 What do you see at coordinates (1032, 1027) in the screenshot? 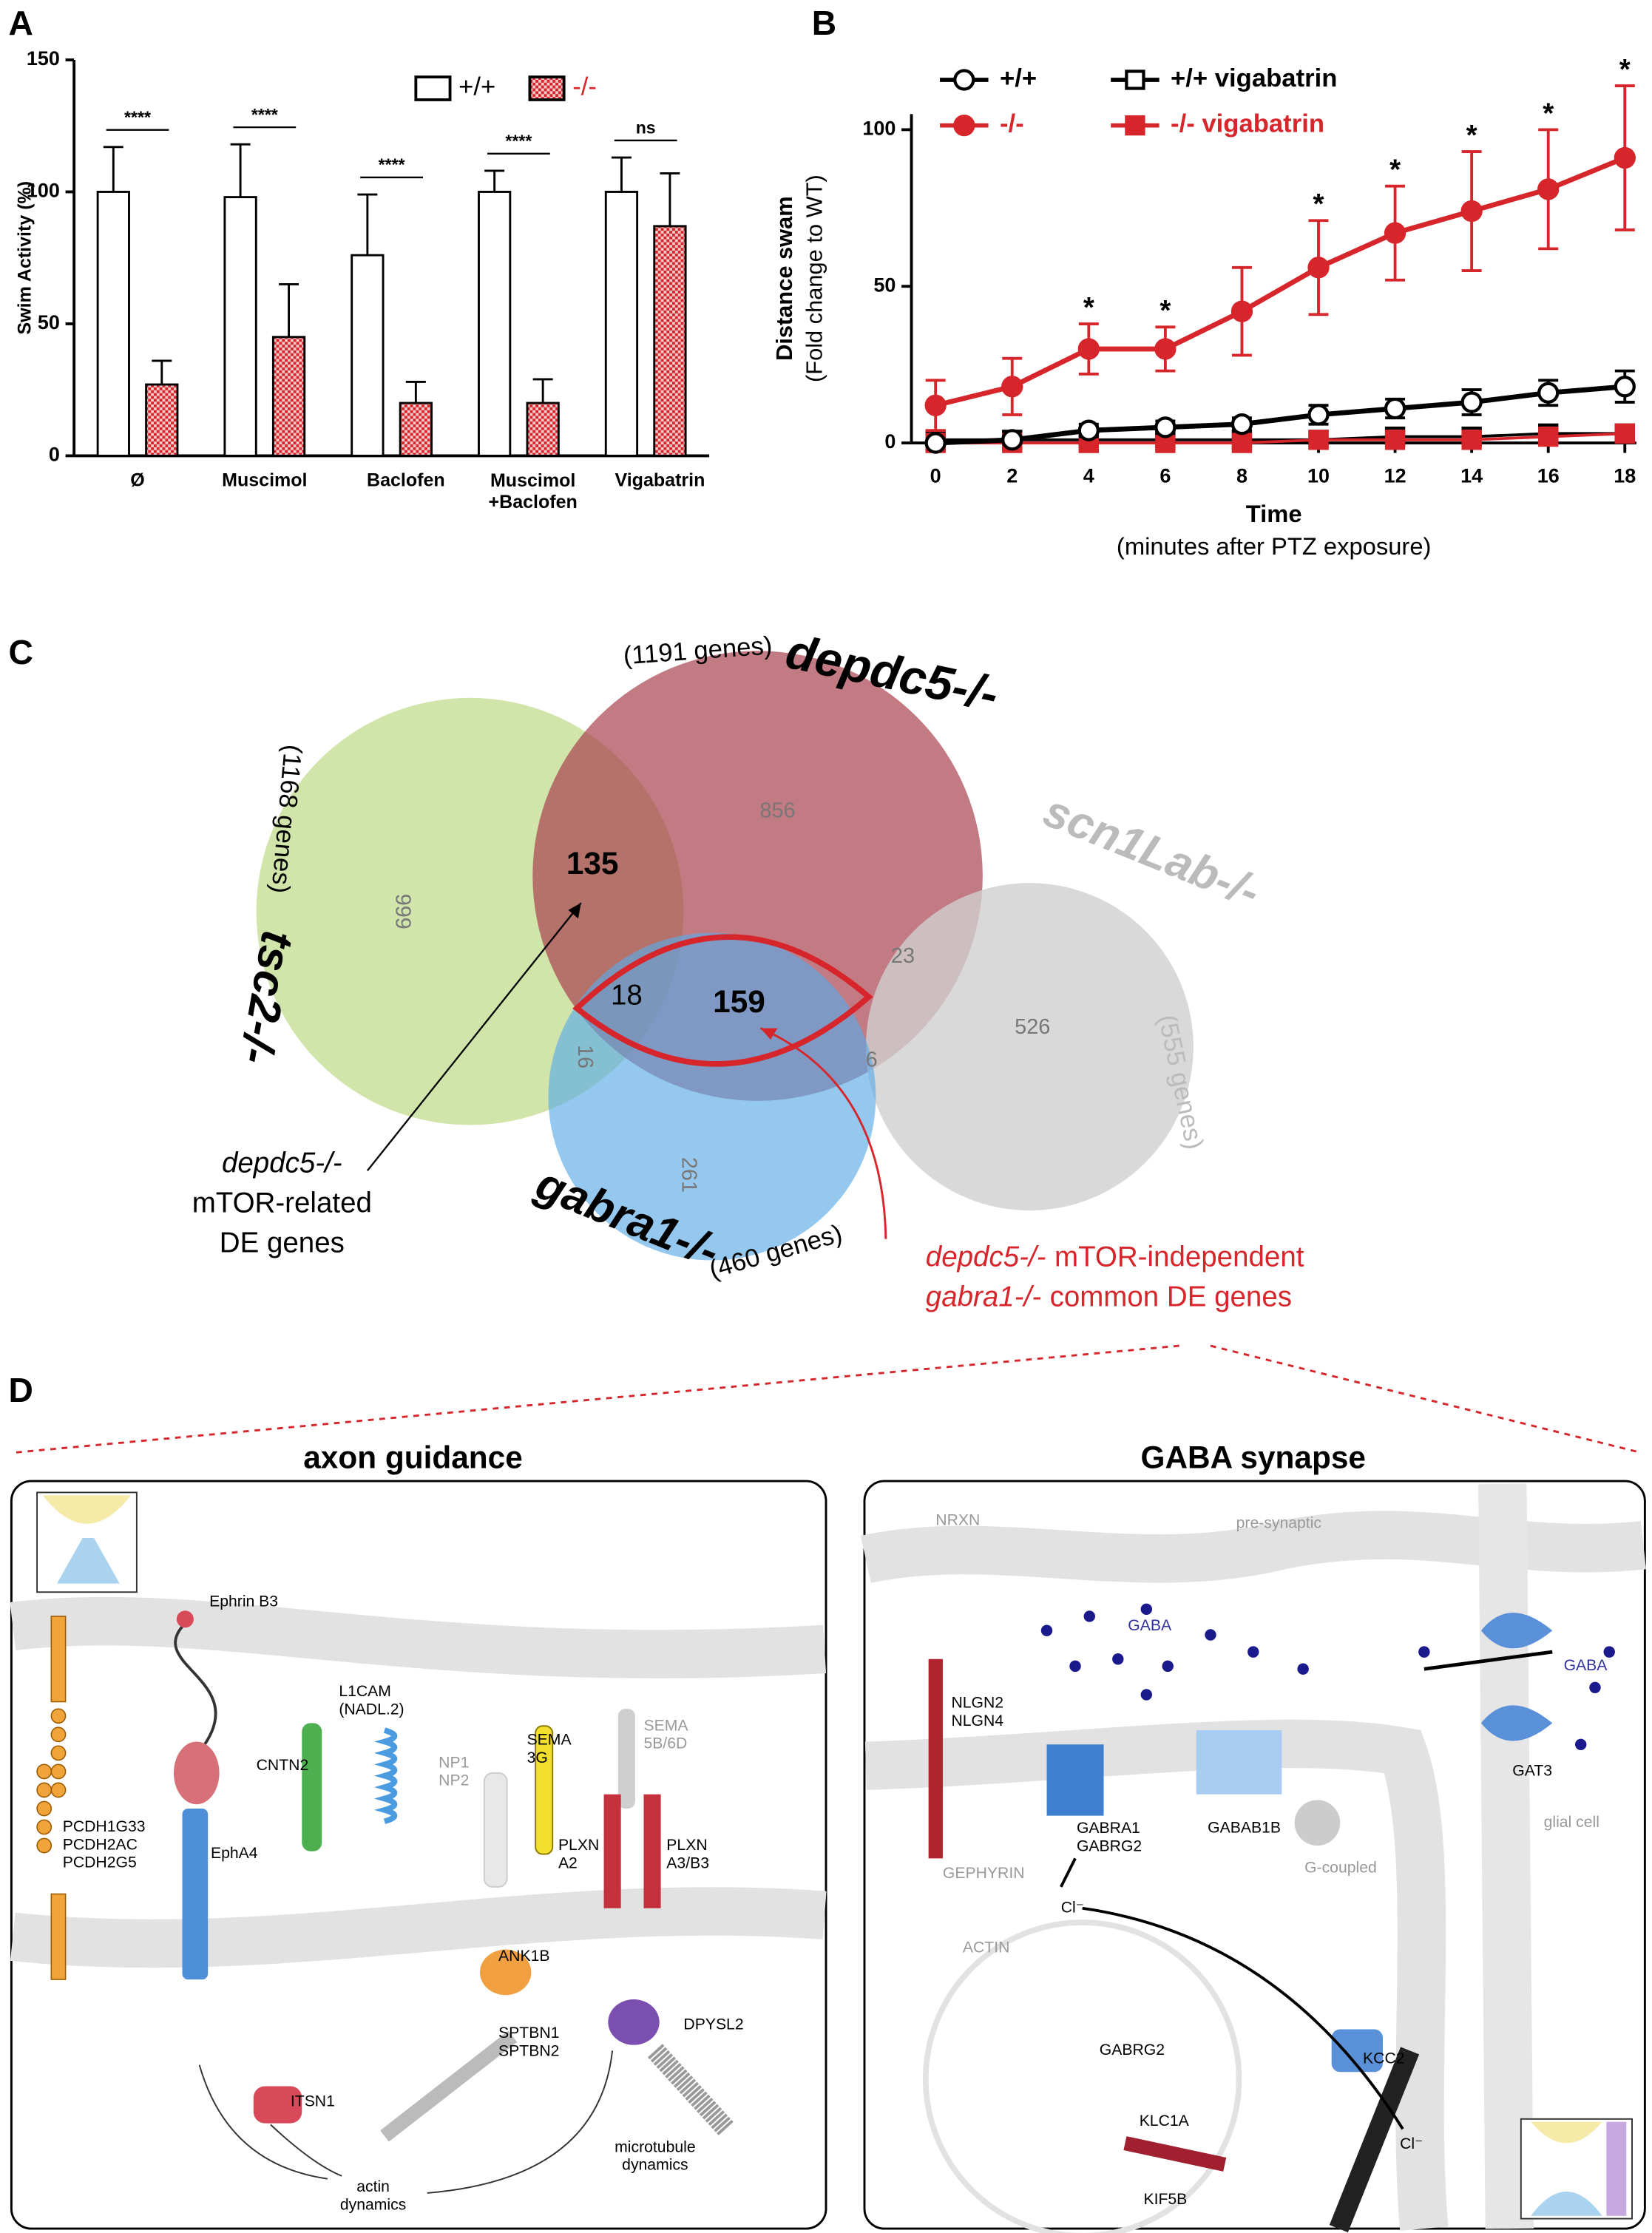
I see `region-count: 526` at bounding box center [1032, 1027].